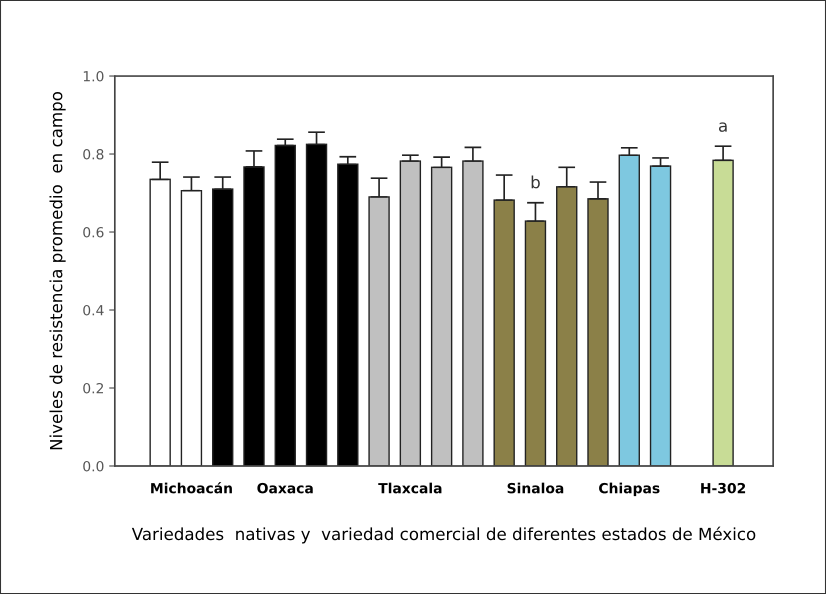 The width and height of the screenshot is (826, 594). I want to click on x-tick-label: Michoacán, so click(191, 488).